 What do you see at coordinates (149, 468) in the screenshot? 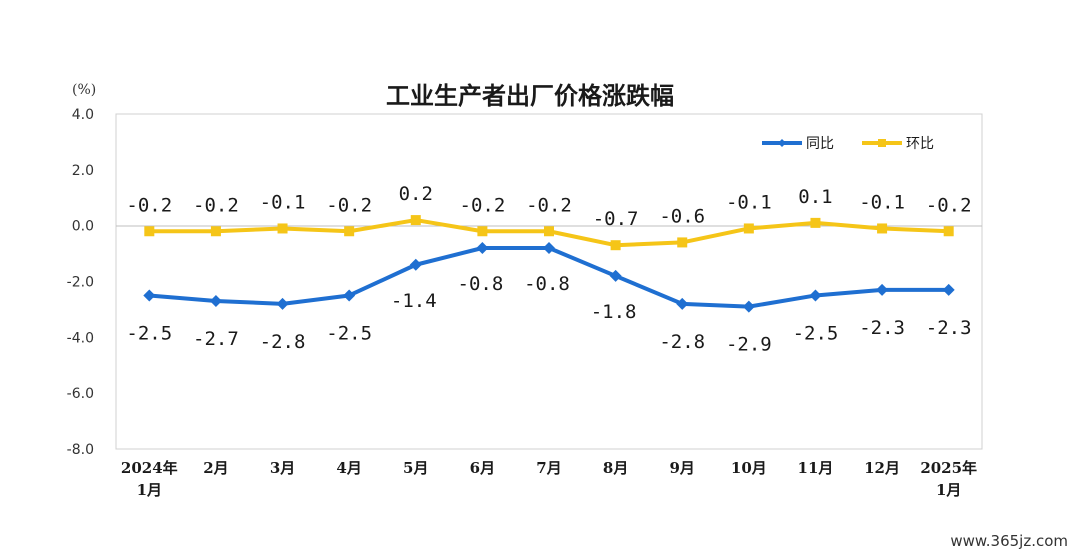
I see `x-tick-label: 2024年` at bounding box center [149, 468].